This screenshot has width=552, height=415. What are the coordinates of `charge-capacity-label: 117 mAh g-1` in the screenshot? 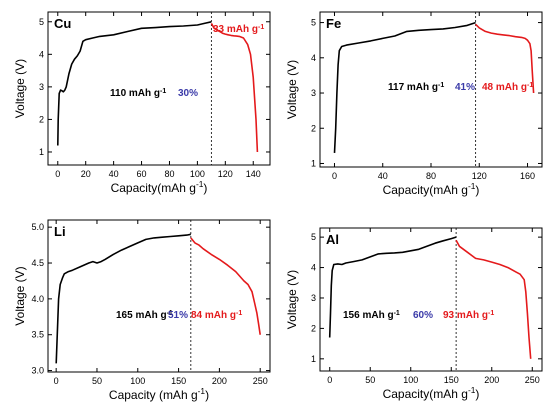 It's located at (416, 88).